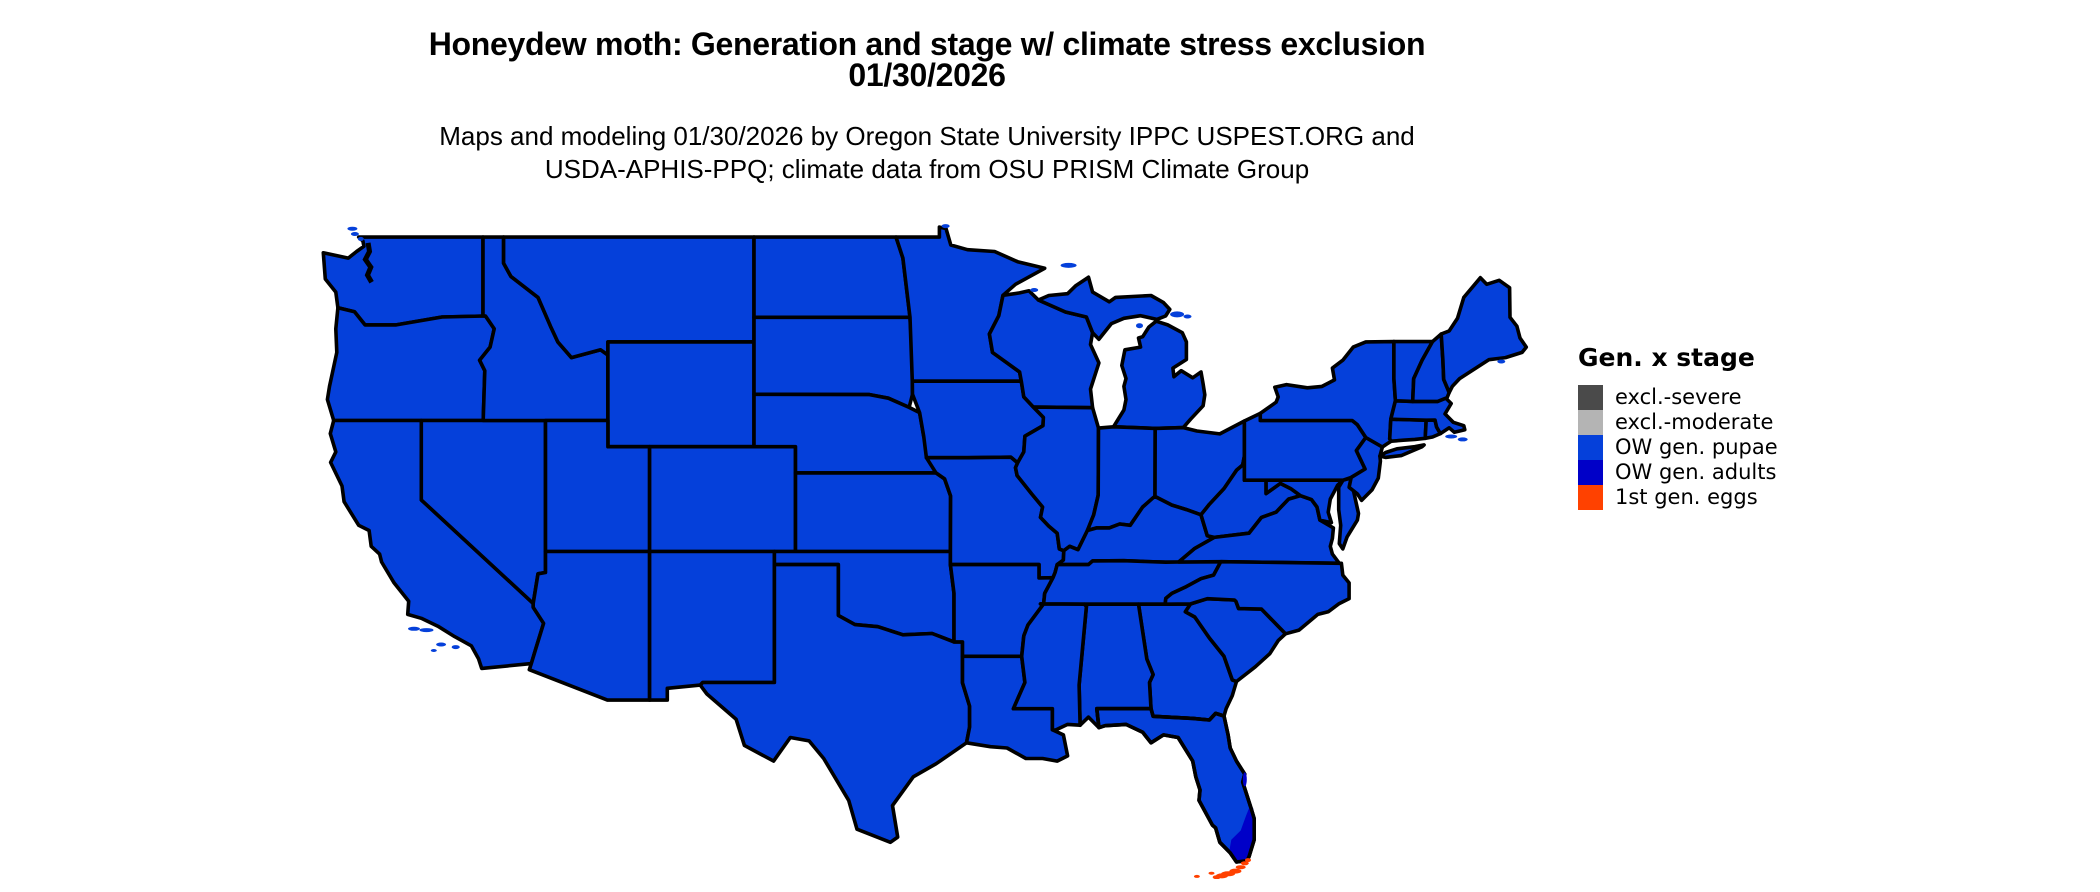 This screenshot has height=892, width=2100. I want to click on legend-item: excl.-moderate, so click(1678, 422).